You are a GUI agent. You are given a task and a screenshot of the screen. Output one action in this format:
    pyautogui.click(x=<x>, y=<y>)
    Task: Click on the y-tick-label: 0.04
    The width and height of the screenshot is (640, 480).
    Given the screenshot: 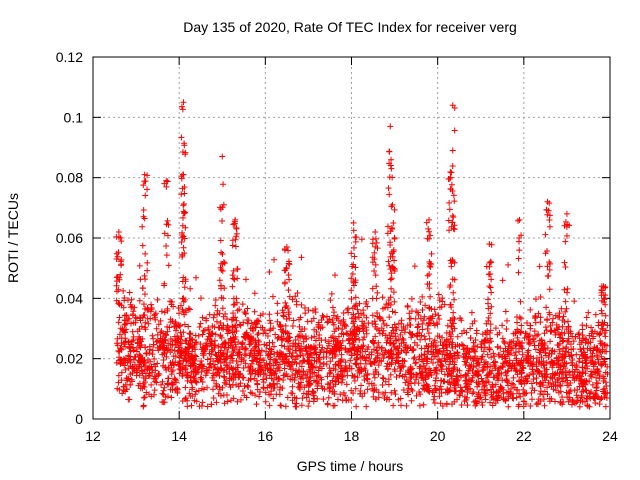 What is the action you would take?
    pyautogui.click(x=69, y=298)
    